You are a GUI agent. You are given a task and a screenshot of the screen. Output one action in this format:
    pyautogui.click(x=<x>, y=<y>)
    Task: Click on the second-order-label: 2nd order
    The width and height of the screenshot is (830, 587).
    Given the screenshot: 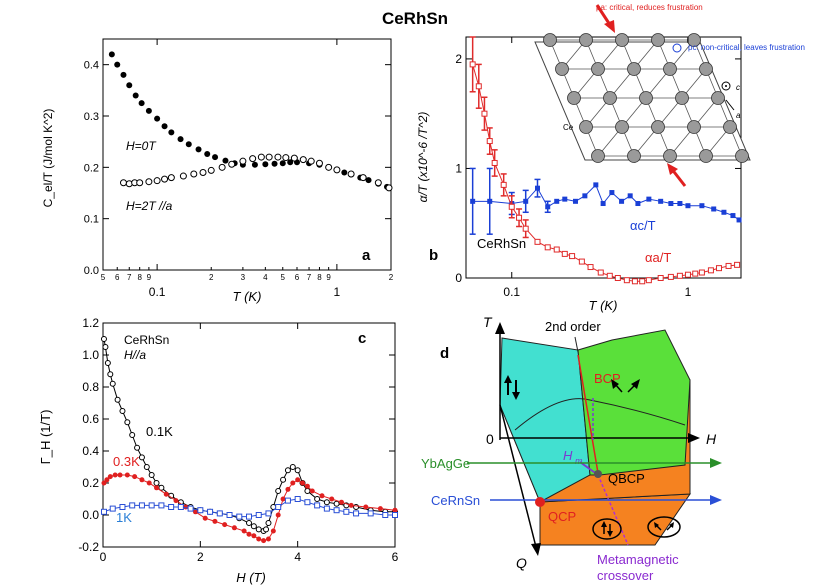 What is the action you would take?
    pyautogui.click(x=573, y=326)
    